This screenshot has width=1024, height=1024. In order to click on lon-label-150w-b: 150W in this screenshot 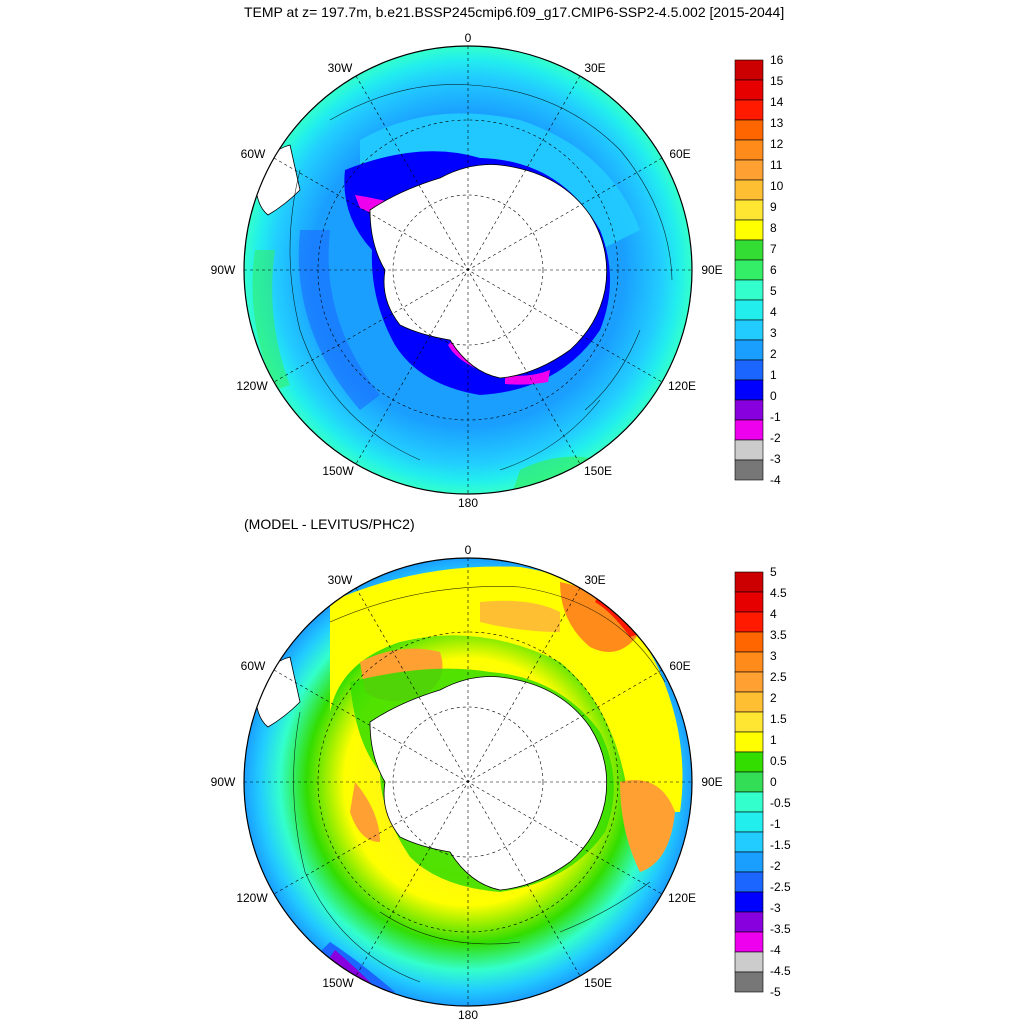, I will do `click(338, 983)`.